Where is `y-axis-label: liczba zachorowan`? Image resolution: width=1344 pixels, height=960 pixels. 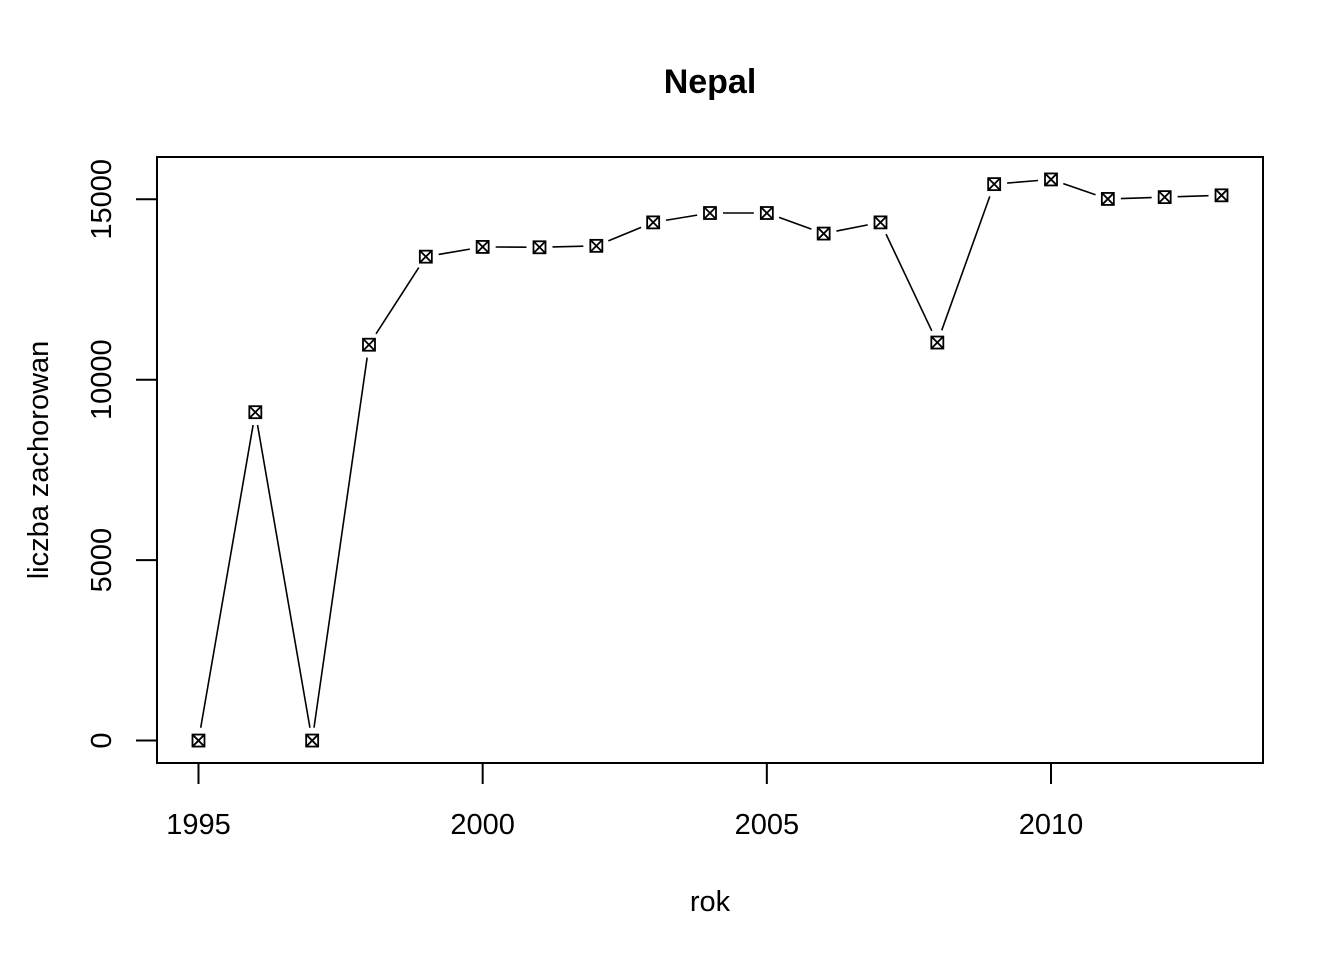 y-axis-label: liczba zachorowan is located at coordinates (39, 460).